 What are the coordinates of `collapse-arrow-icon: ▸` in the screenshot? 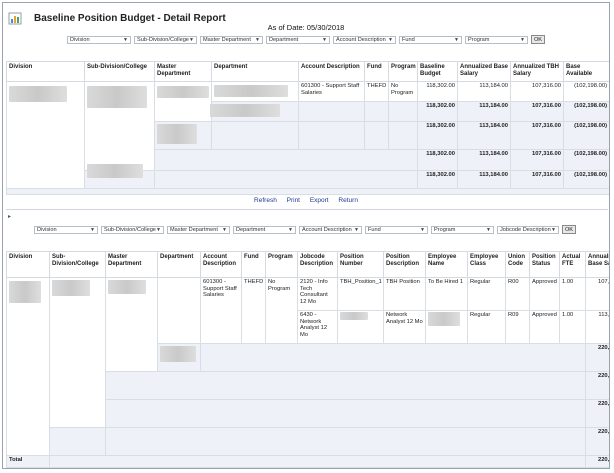 It's located at (10, 216).